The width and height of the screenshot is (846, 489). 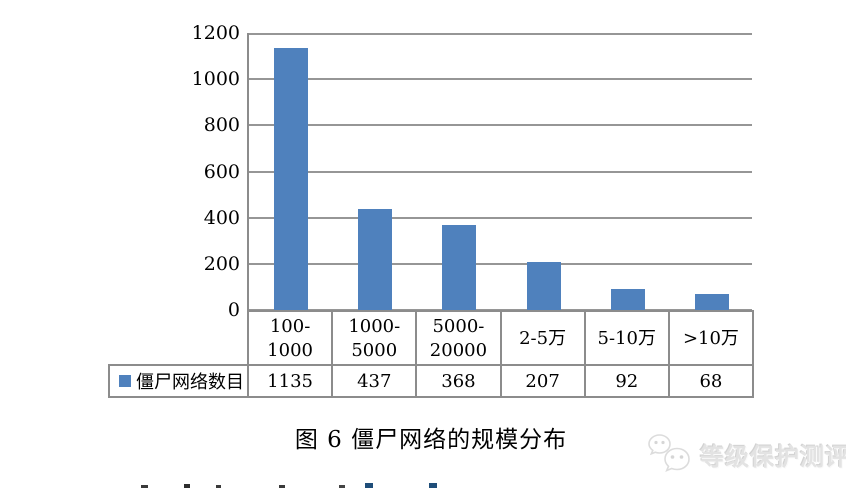 I want to click on y-axis-labels: 0 200 400 600 800 1000 1200, so click(x=195, y=171).